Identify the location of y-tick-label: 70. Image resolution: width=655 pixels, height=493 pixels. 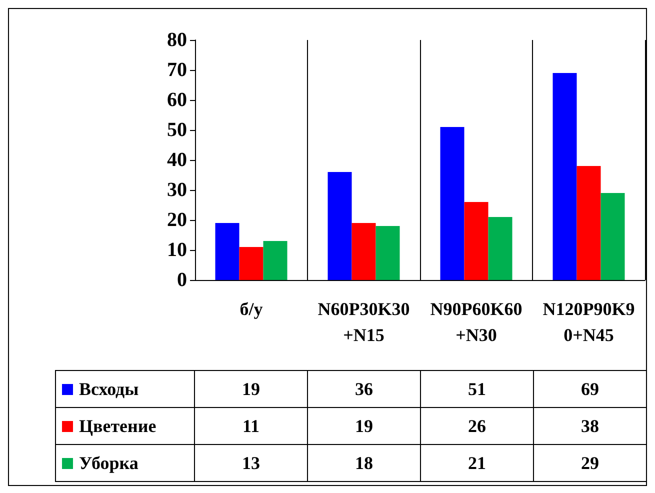
(177, 70).